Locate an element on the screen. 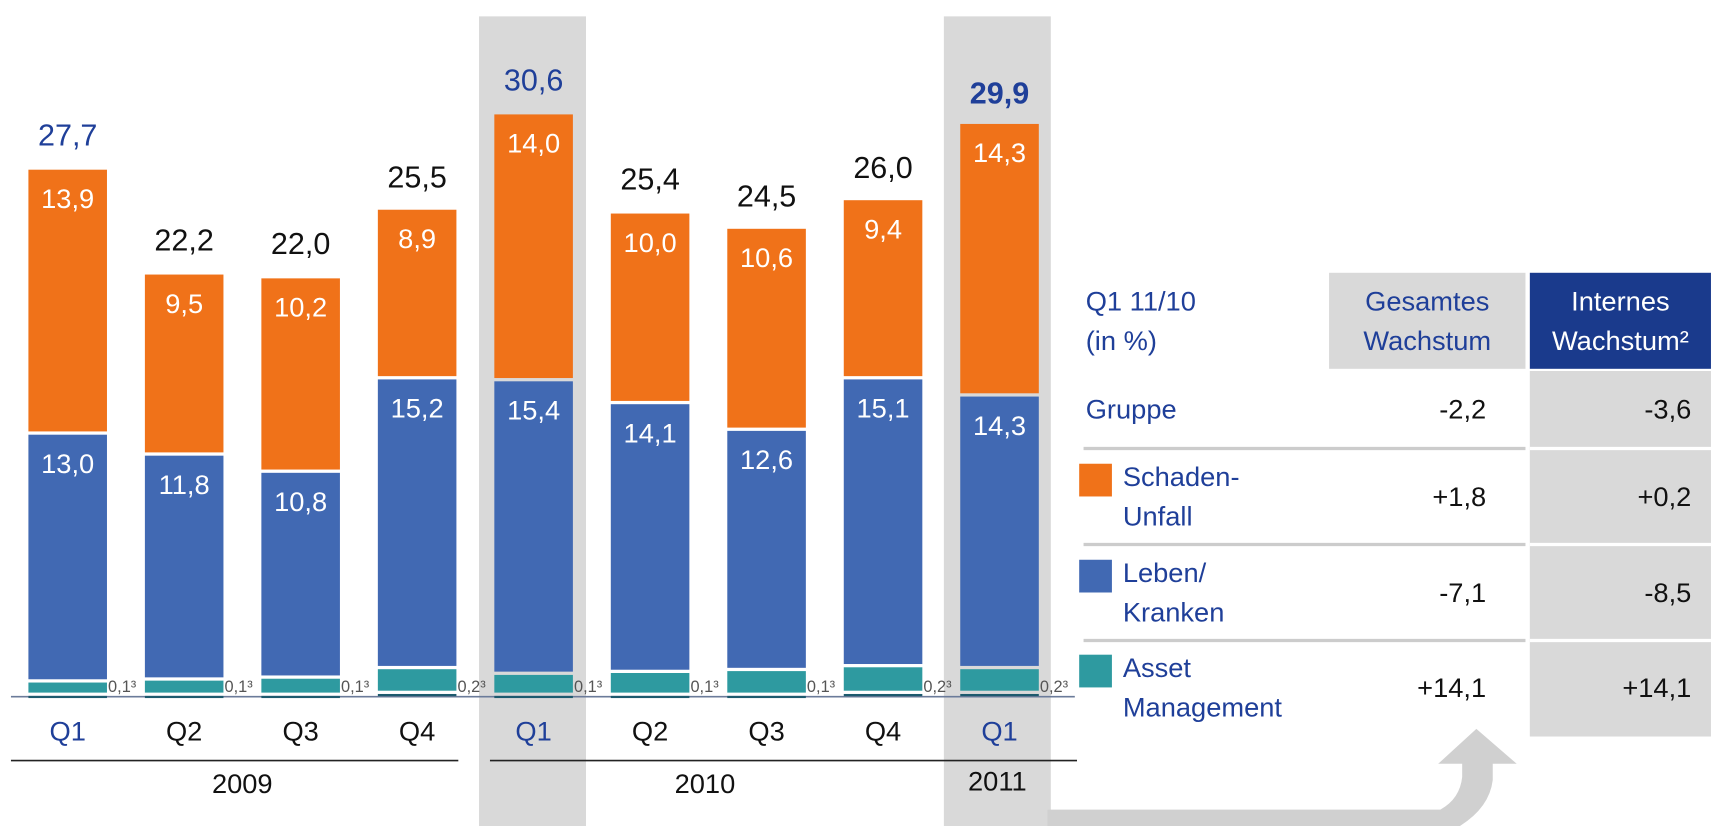 Image resolution: width=1711 pixels, height=826 pixels. column-header: Gesamtes Wachstum is located at coordinates (1427, 321).